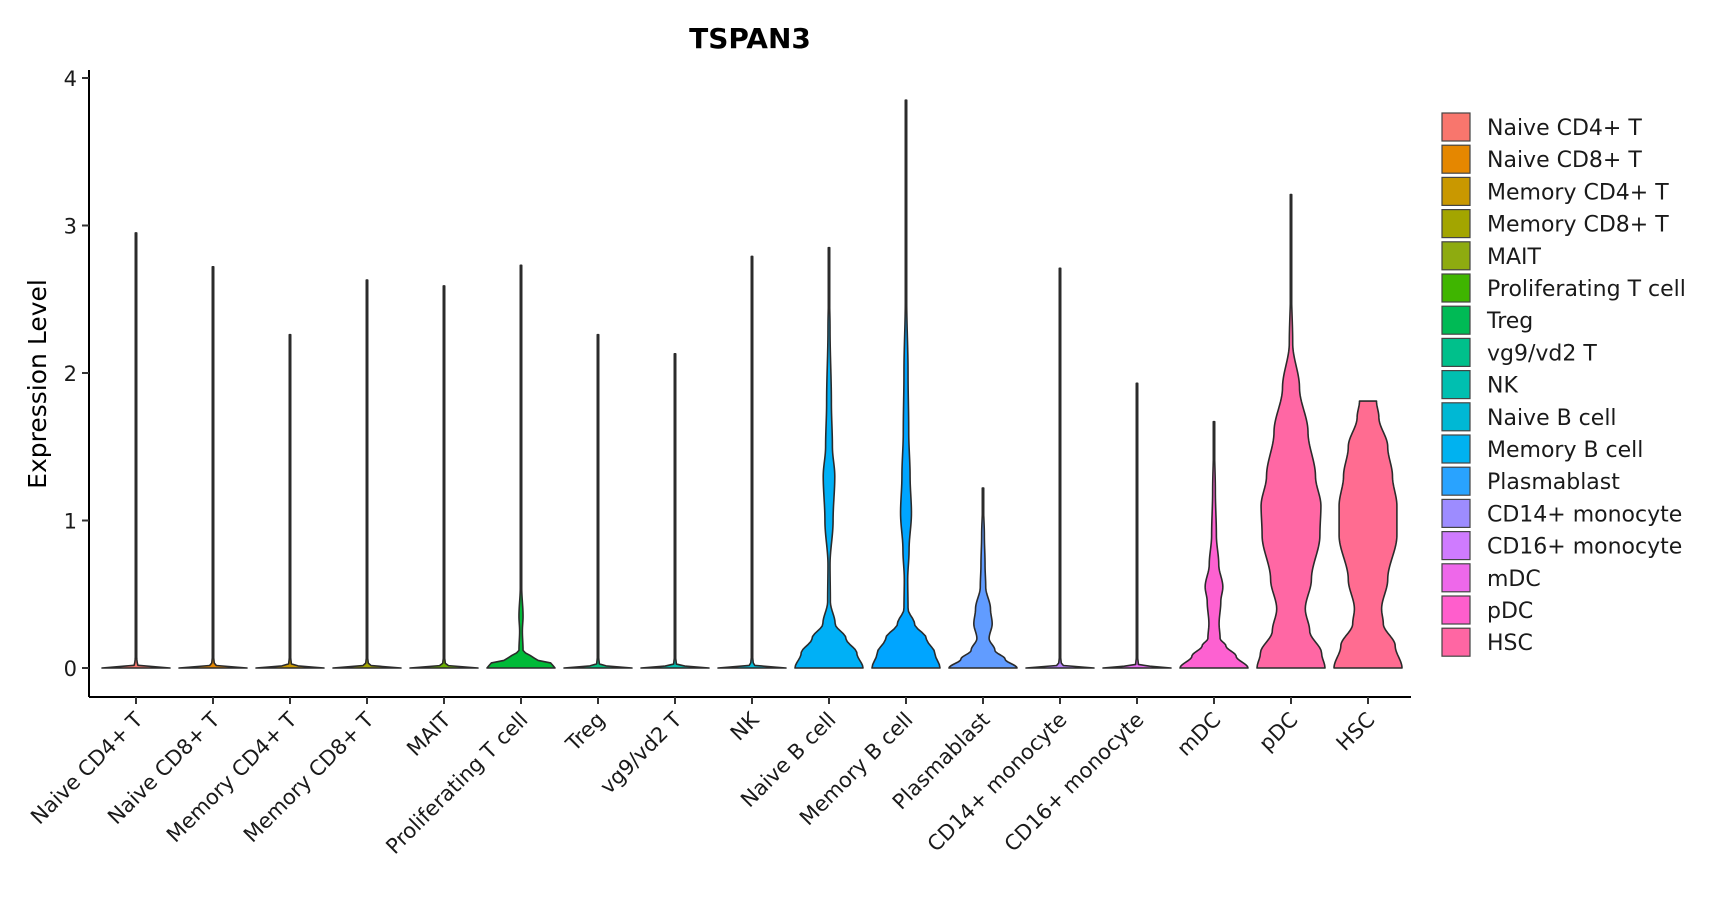 The width and height of the screenshot is (1717, 900). Describe the element at coordinates (1510, 643) in the screenshot. I see `legend-label: HSC` at that location.